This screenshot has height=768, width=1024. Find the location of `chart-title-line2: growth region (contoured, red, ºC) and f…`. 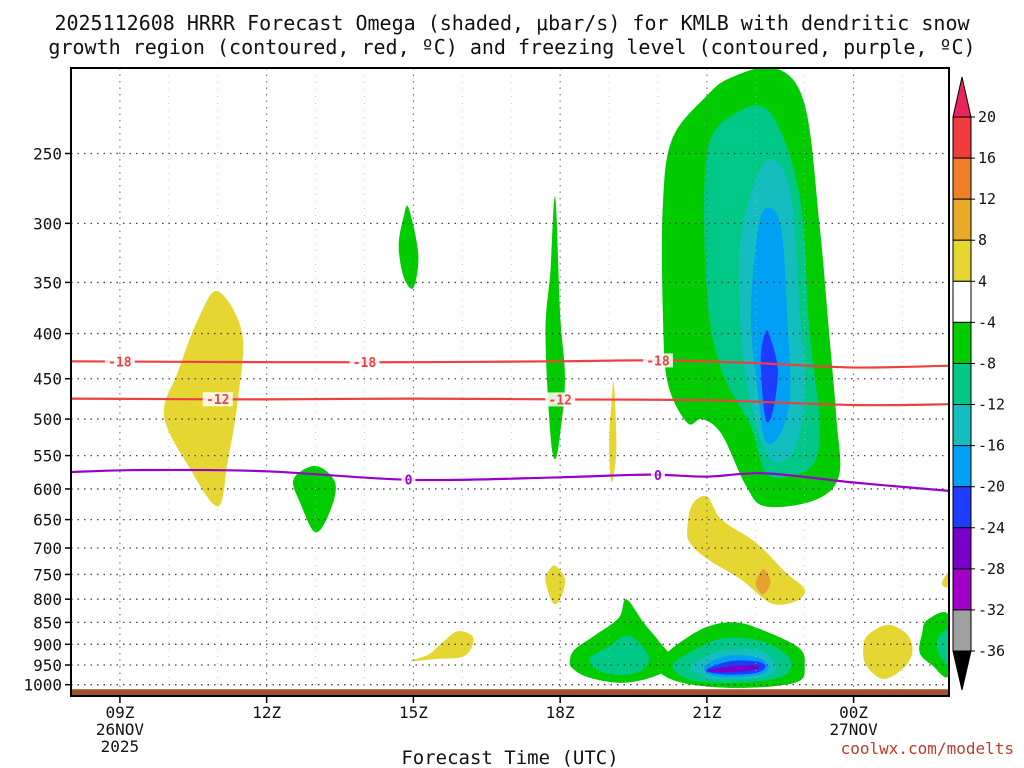

chart-title-line2: growth region (contoured, red, ºC) and f… is located at coordinates (511, 47).